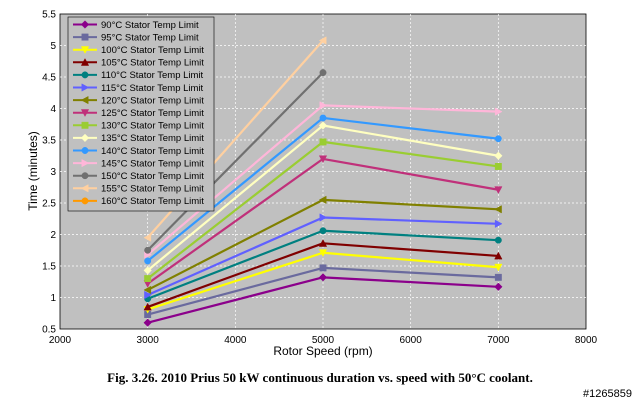  I want to click on y-axis-ticks: 0.5 1 1.5 2 2.5 3 3.5 4 4.5 5 5.5, so click(49, 173).